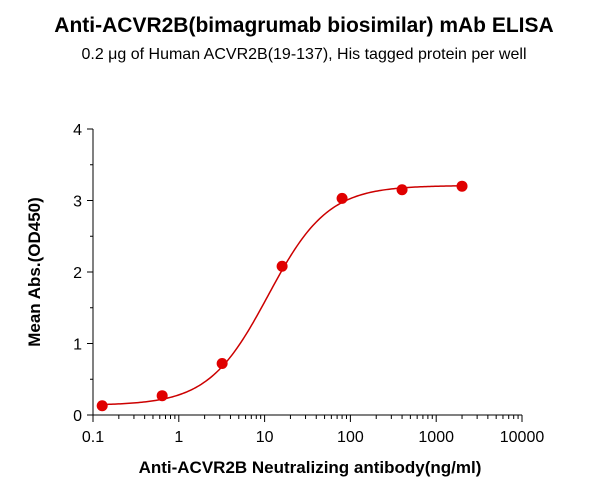 Image resolution: width=608 pixels, height=499 pixels. Describe the element at coordinates (265, 437) in the screenshot. I see `x-tick-label: 10` at that location.